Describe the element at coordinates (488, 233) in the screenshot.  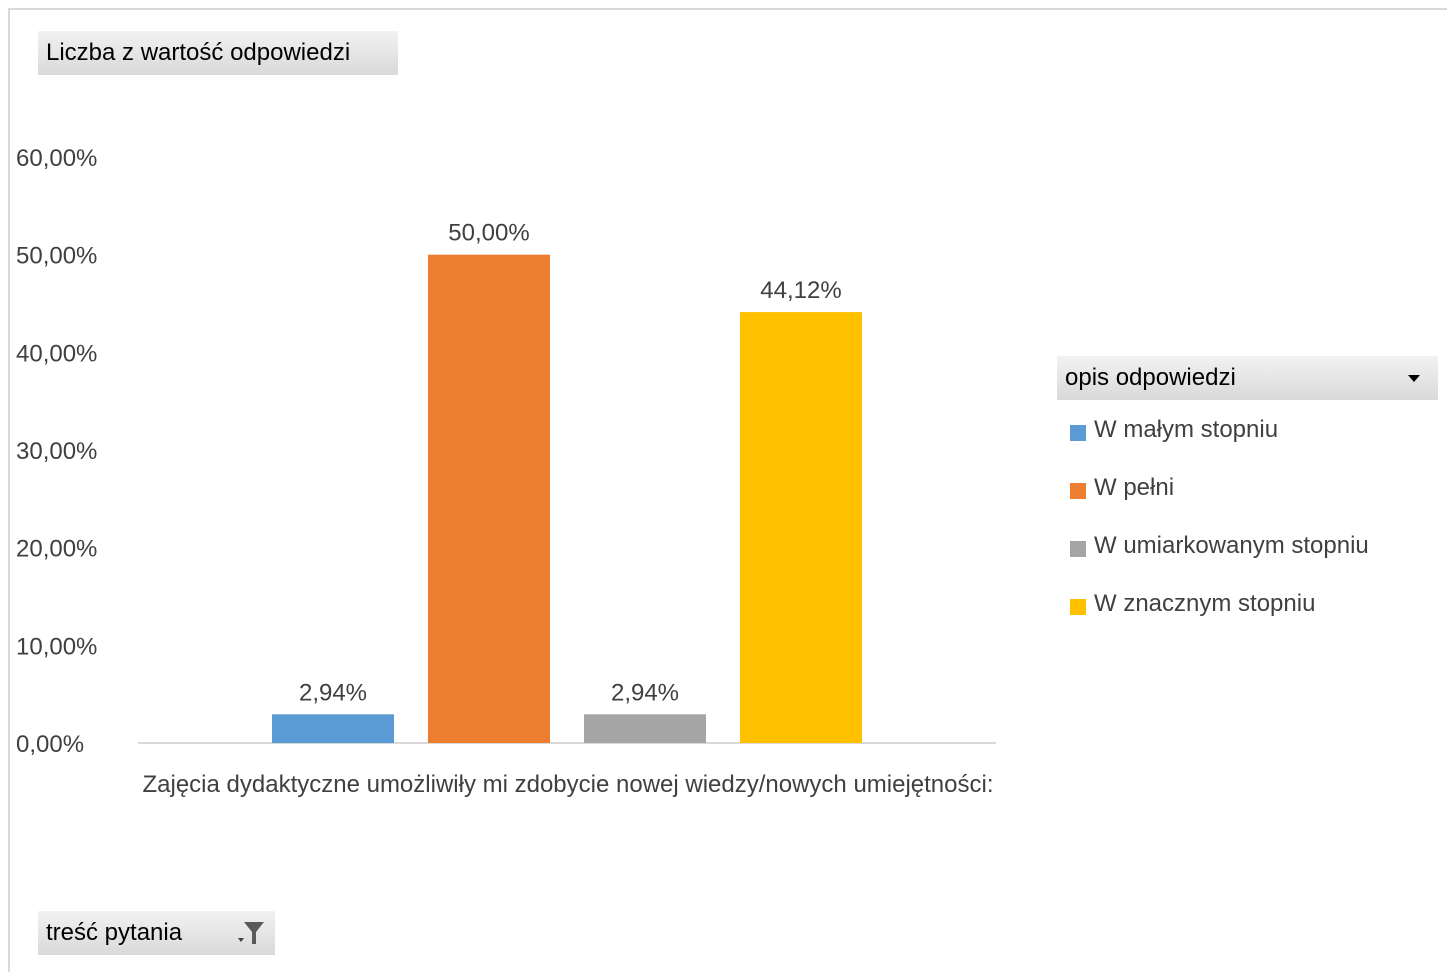
I see `data-label: 50,00%` at that location.